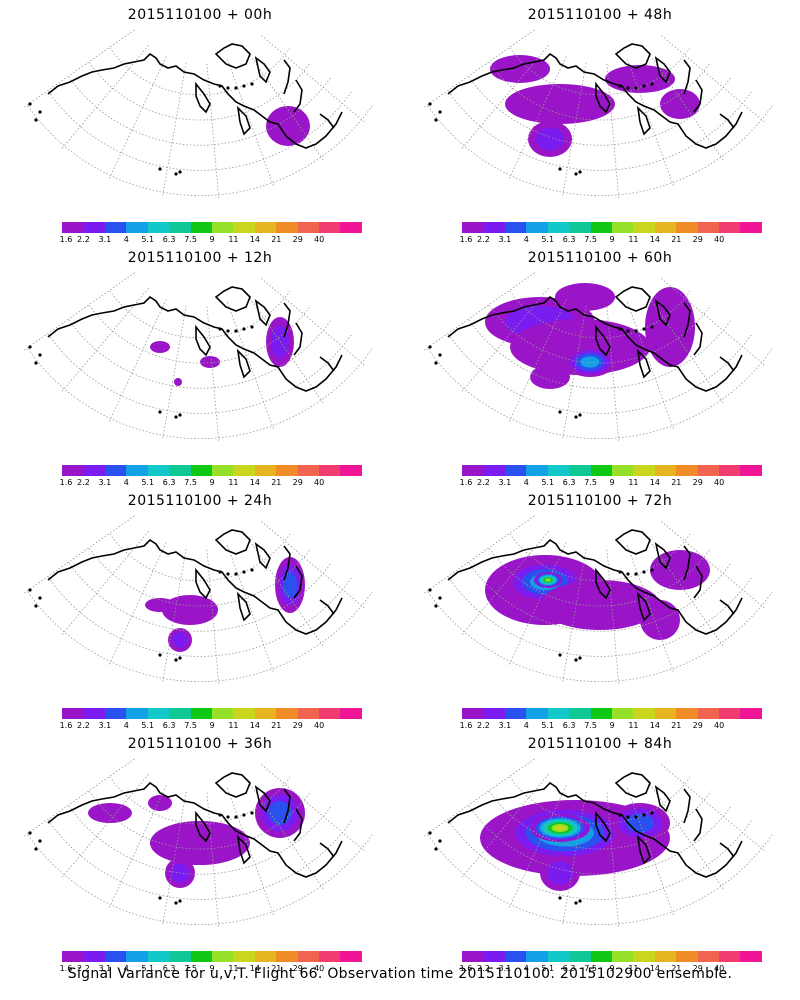 The height and width of the screenshot is (1000, 800). Describe the element at coordinates (719, 725) in the screenshot. I see `colorbar-tick-label: 40` at that location.